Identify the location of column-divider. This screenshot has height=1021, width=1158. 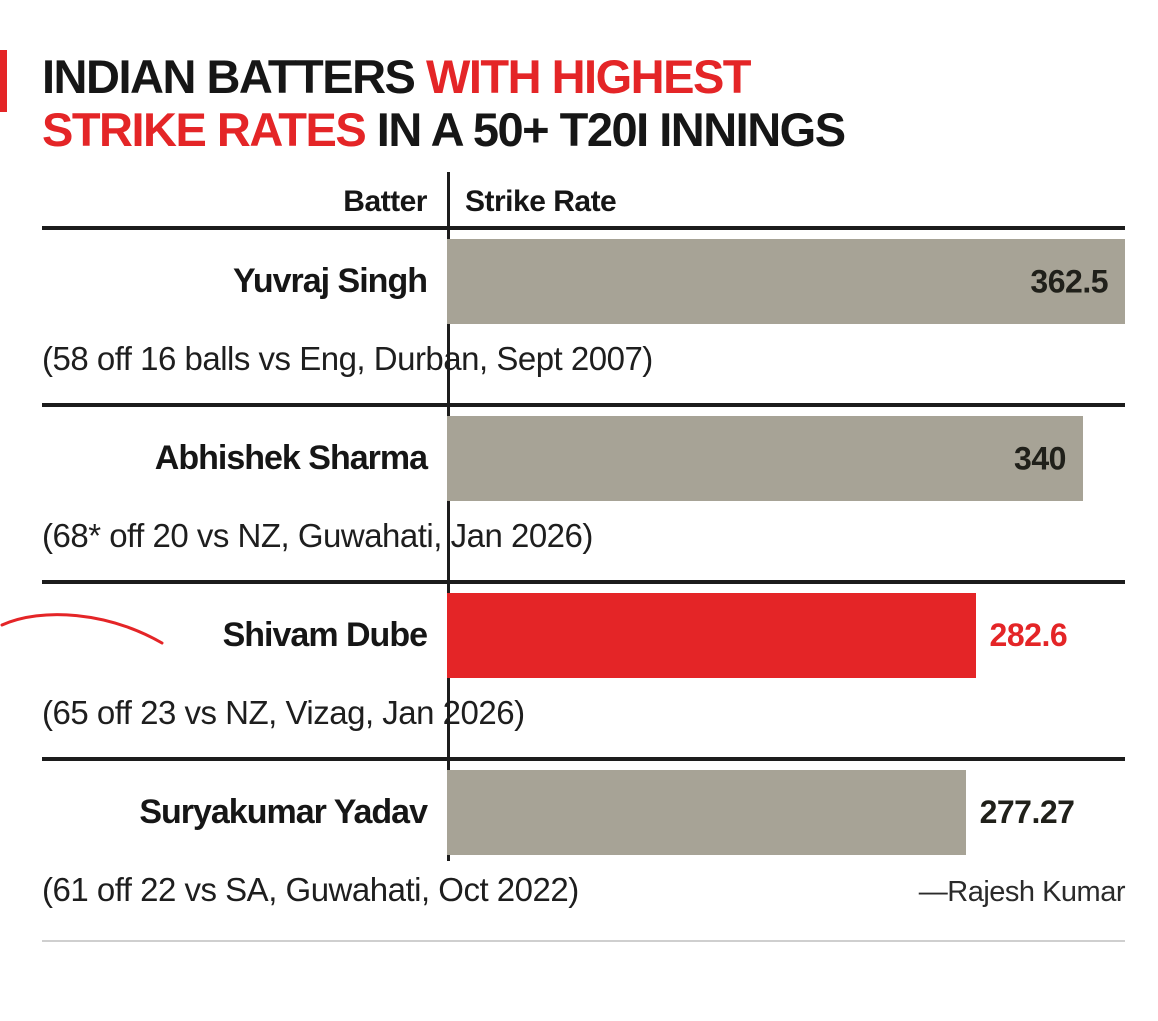
(448, 517).